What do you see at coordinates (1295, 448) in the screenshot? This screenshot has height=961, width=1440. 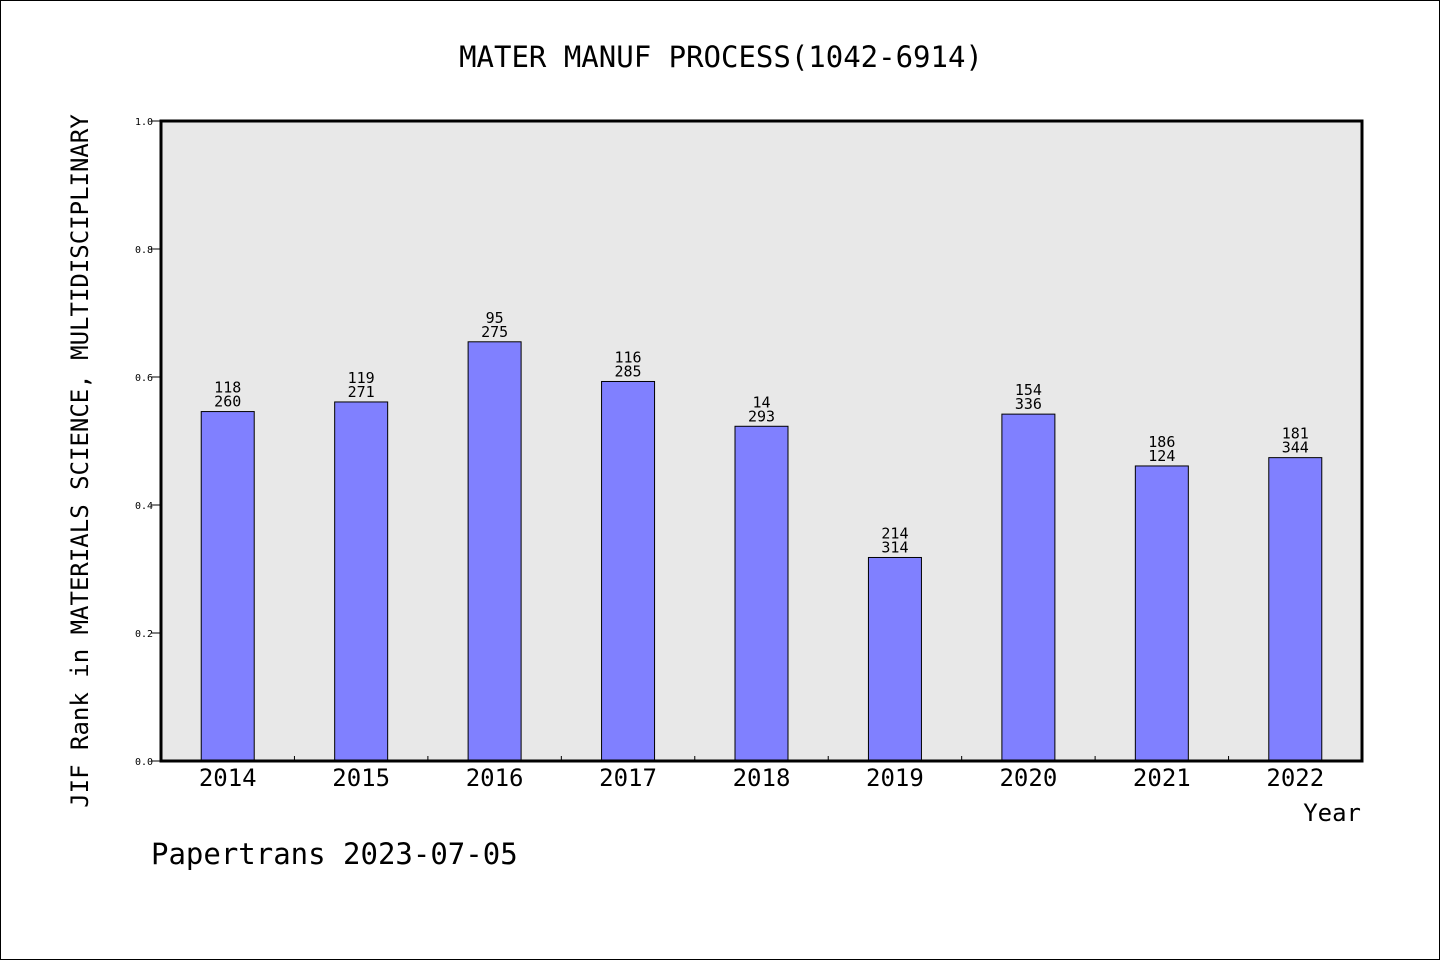 I see `bar-label-bottom: 344` at bounding box center [1295, 448].